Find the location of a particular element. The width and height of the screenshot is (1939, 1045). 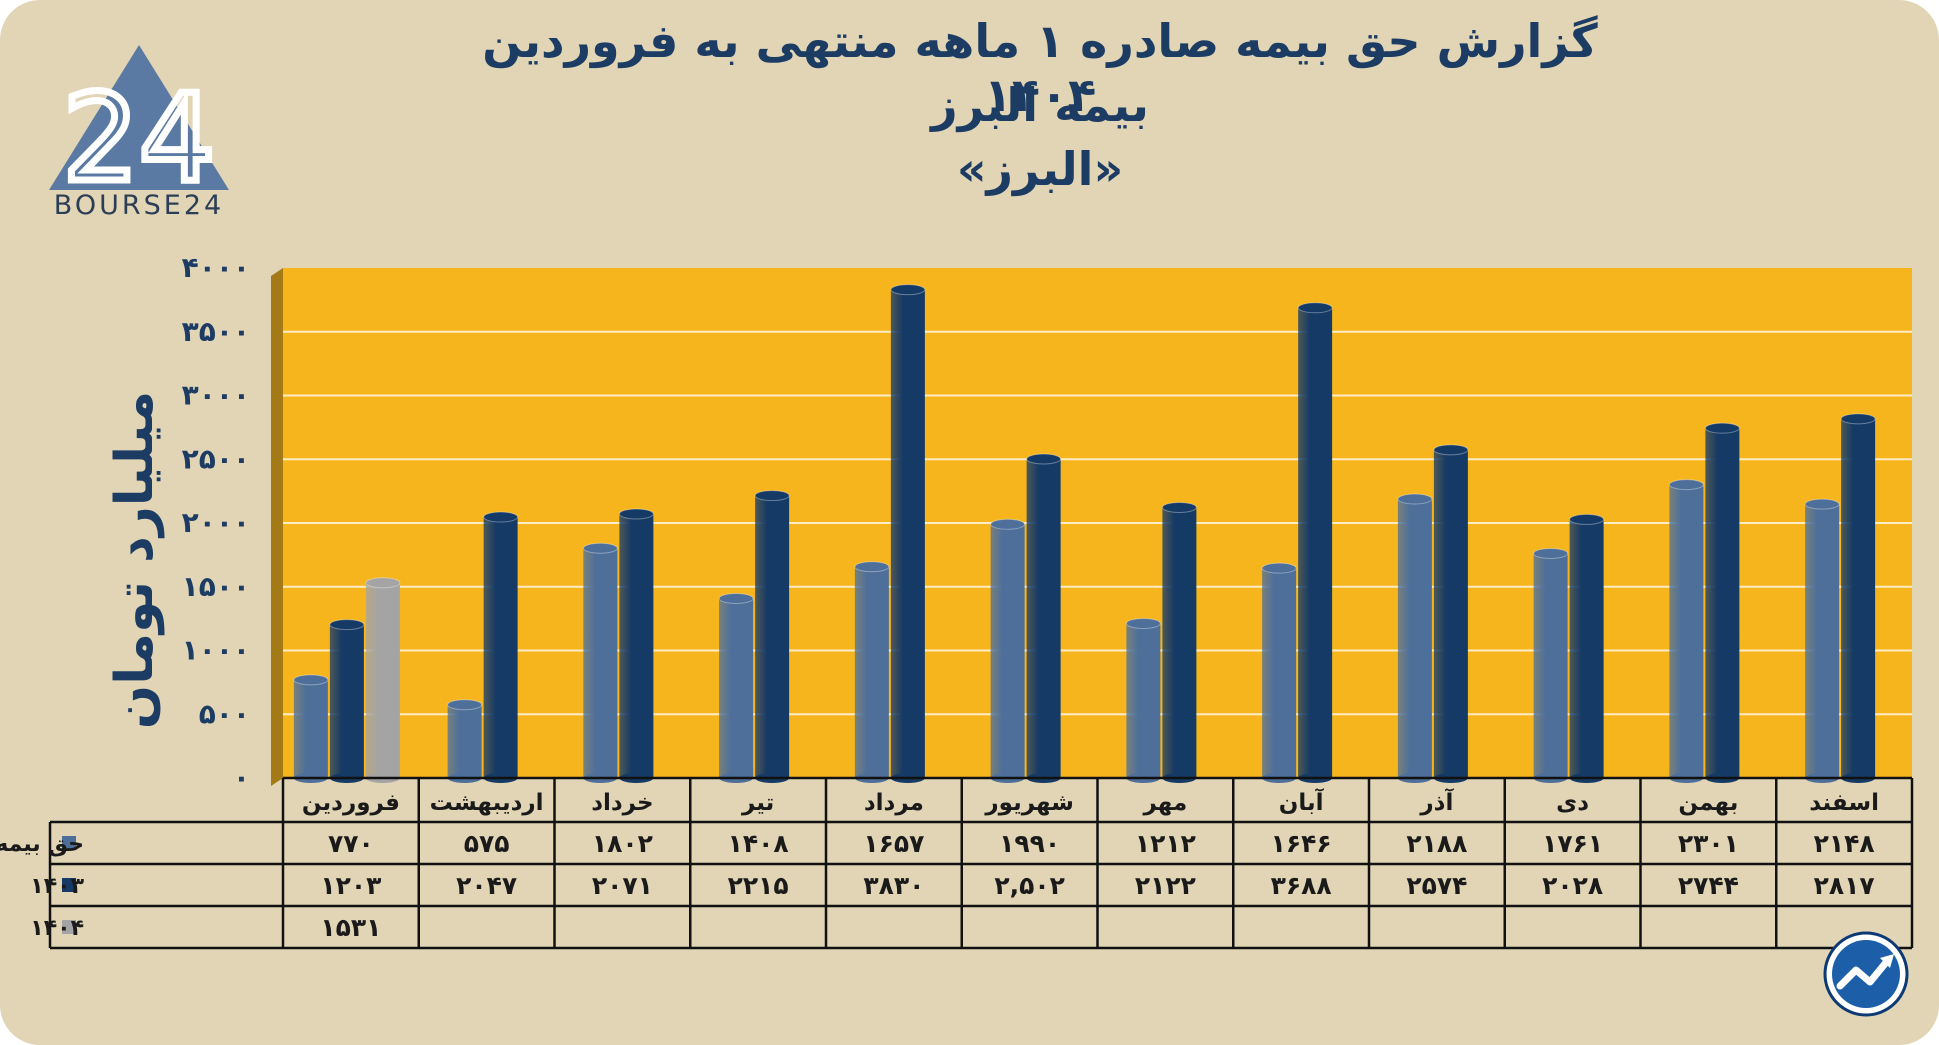

data-label: ۳۶۸۸ is located at coordinates (1301, 885).